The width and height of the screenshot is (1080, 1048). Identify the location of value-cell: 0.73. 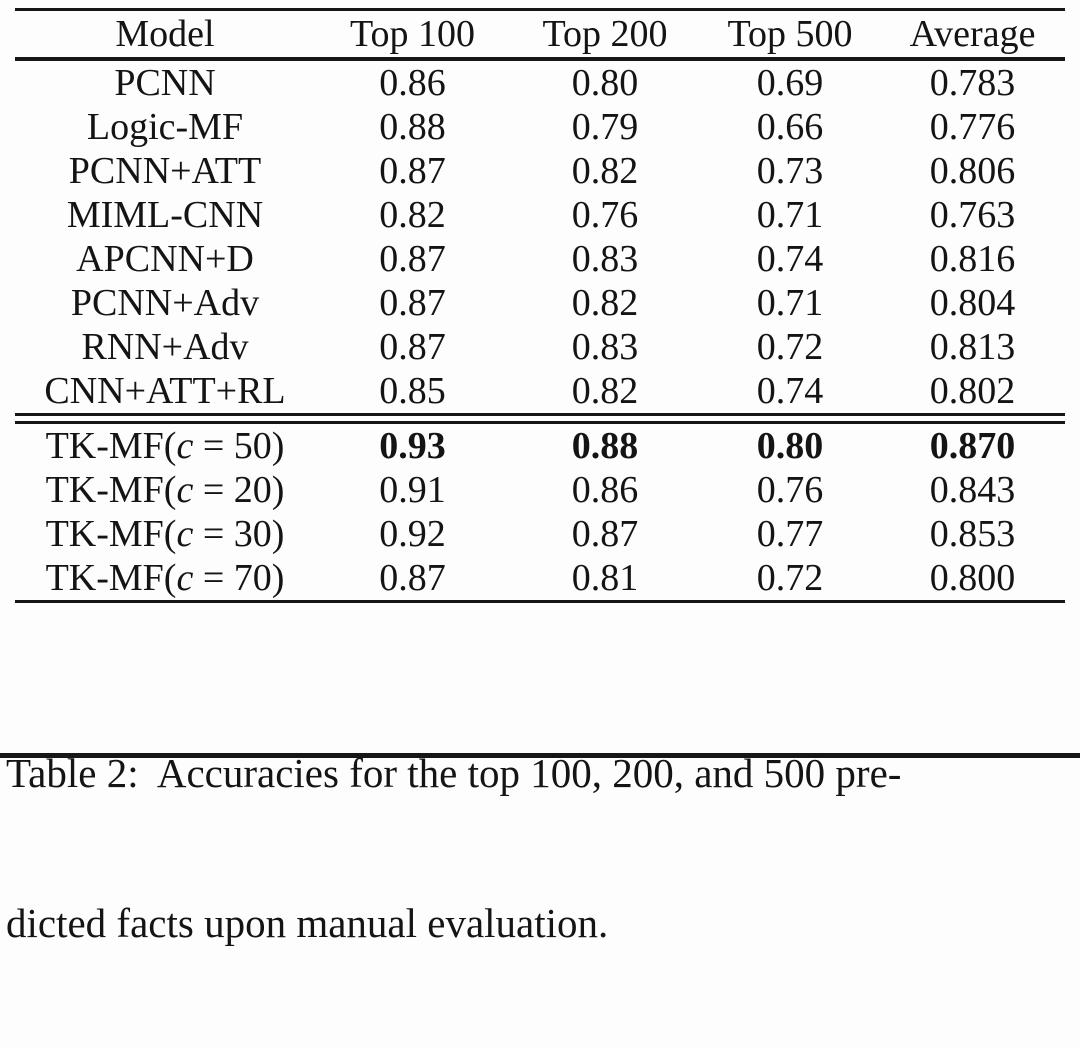
(790, 171).